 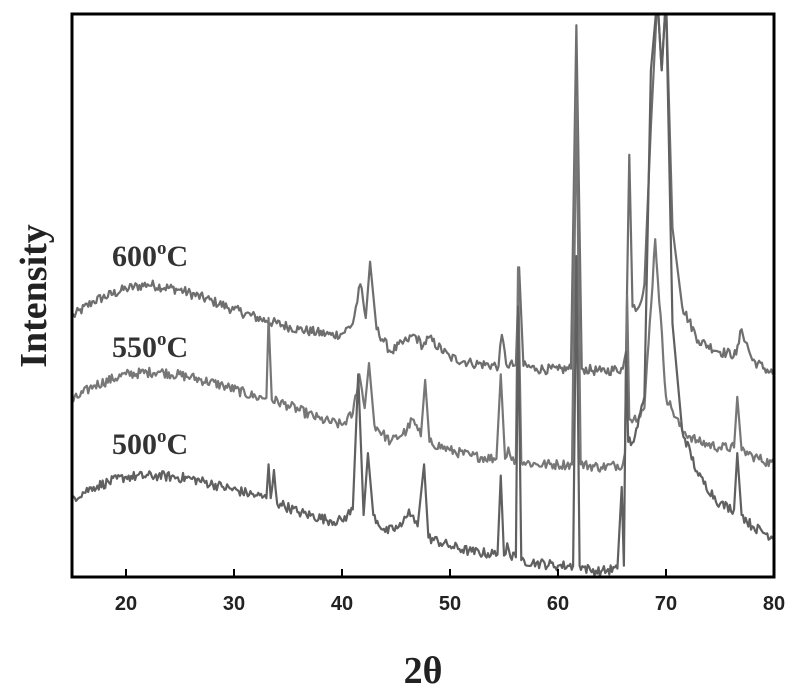 I want to click on x-axis-title: 2θ, so click(x=423, y=671).